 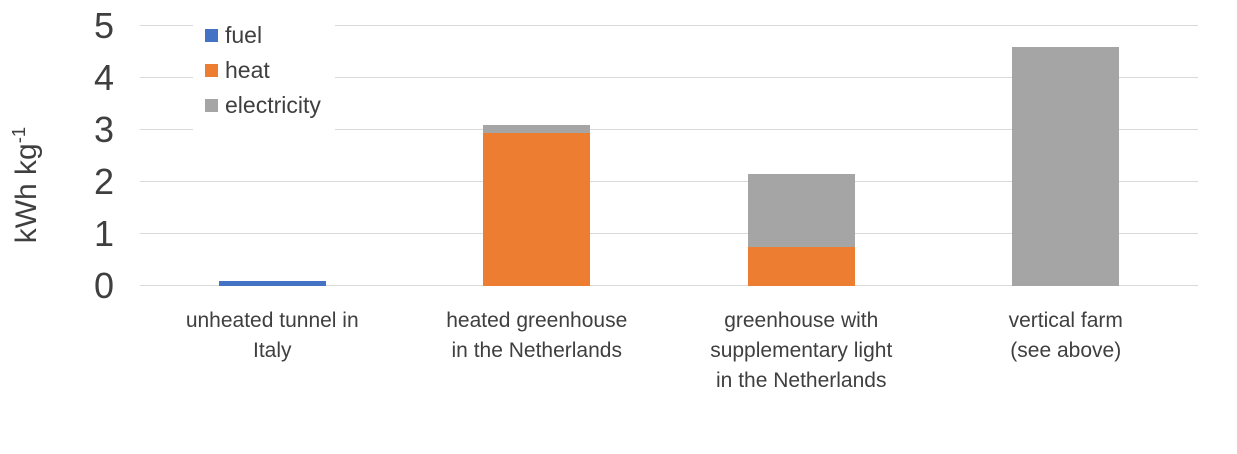 I want to click on legend-item-heat: heat, so click(x=263, y=70).